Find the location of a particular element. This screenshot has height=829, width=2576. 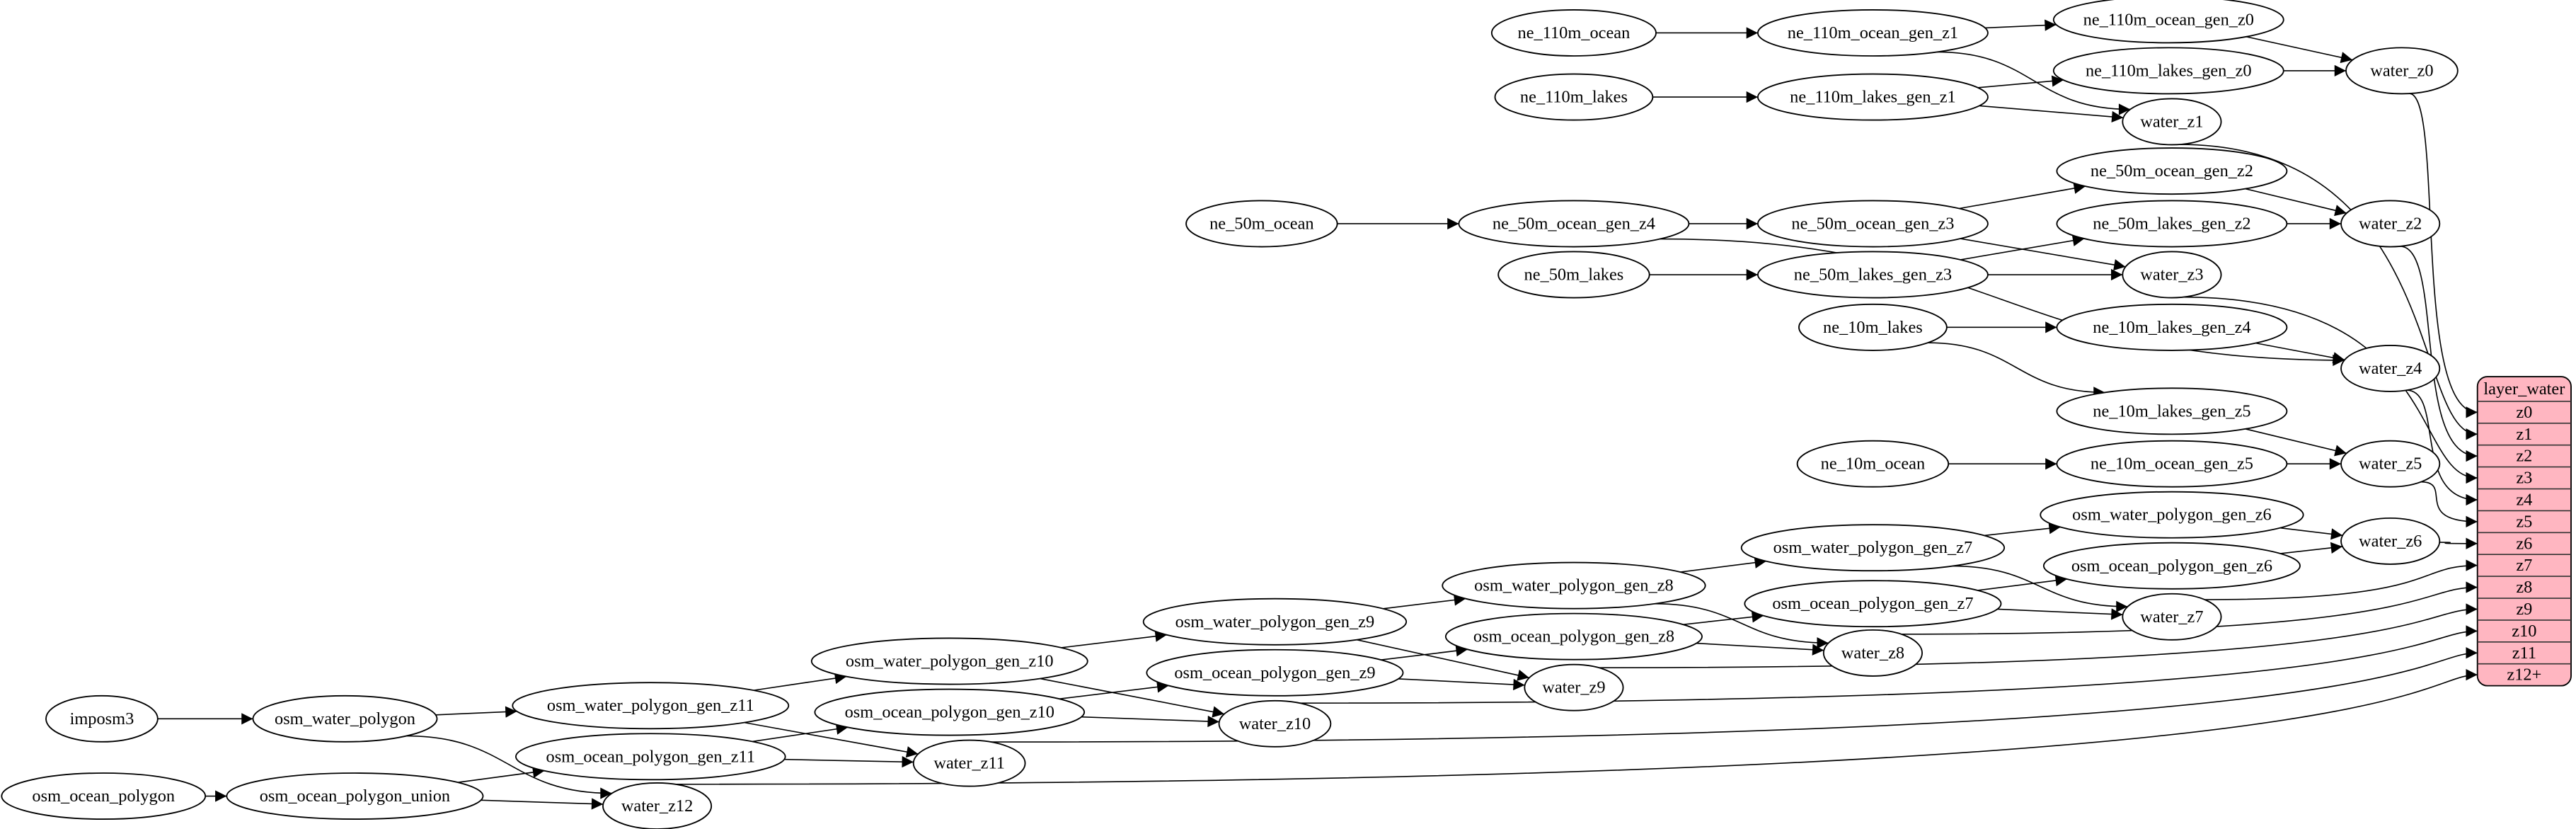

edge-water-z6-to-layer-water-z6 is located at coordinates (2459, 543).